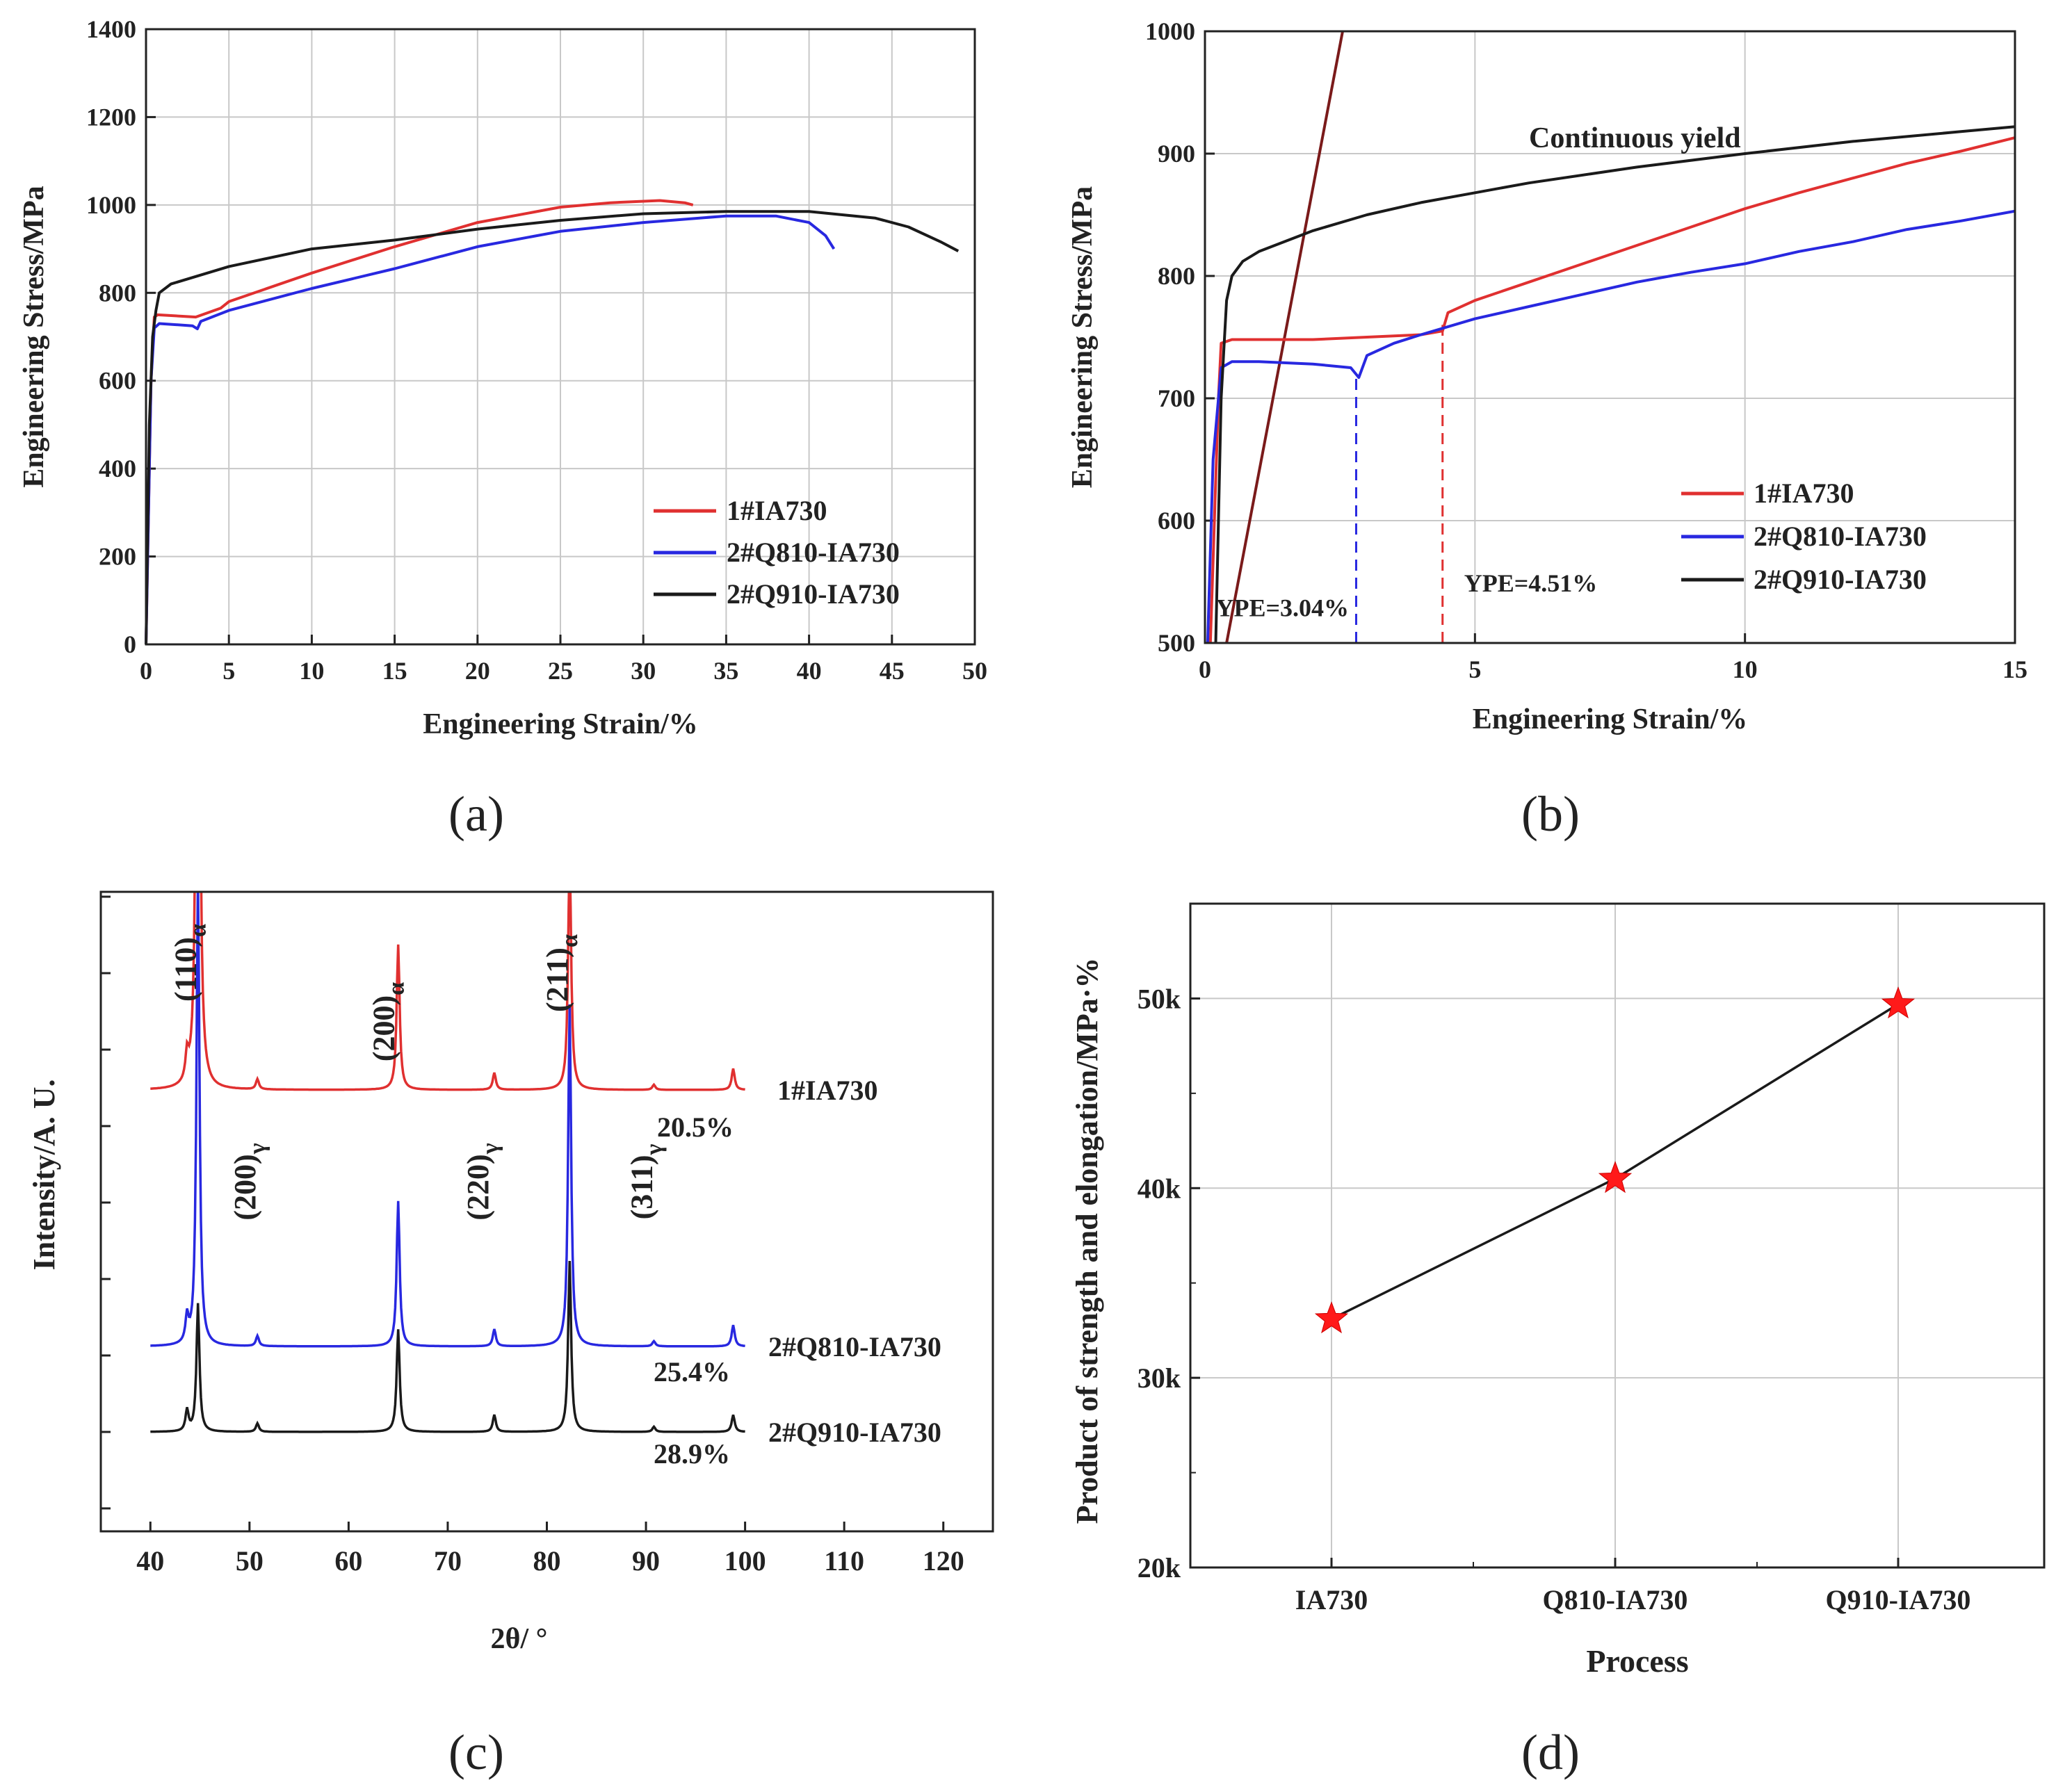 The width and height of the screenshot is (2056, 1792). I want to click on c-xtick-label: 90, so click(646, 1561).